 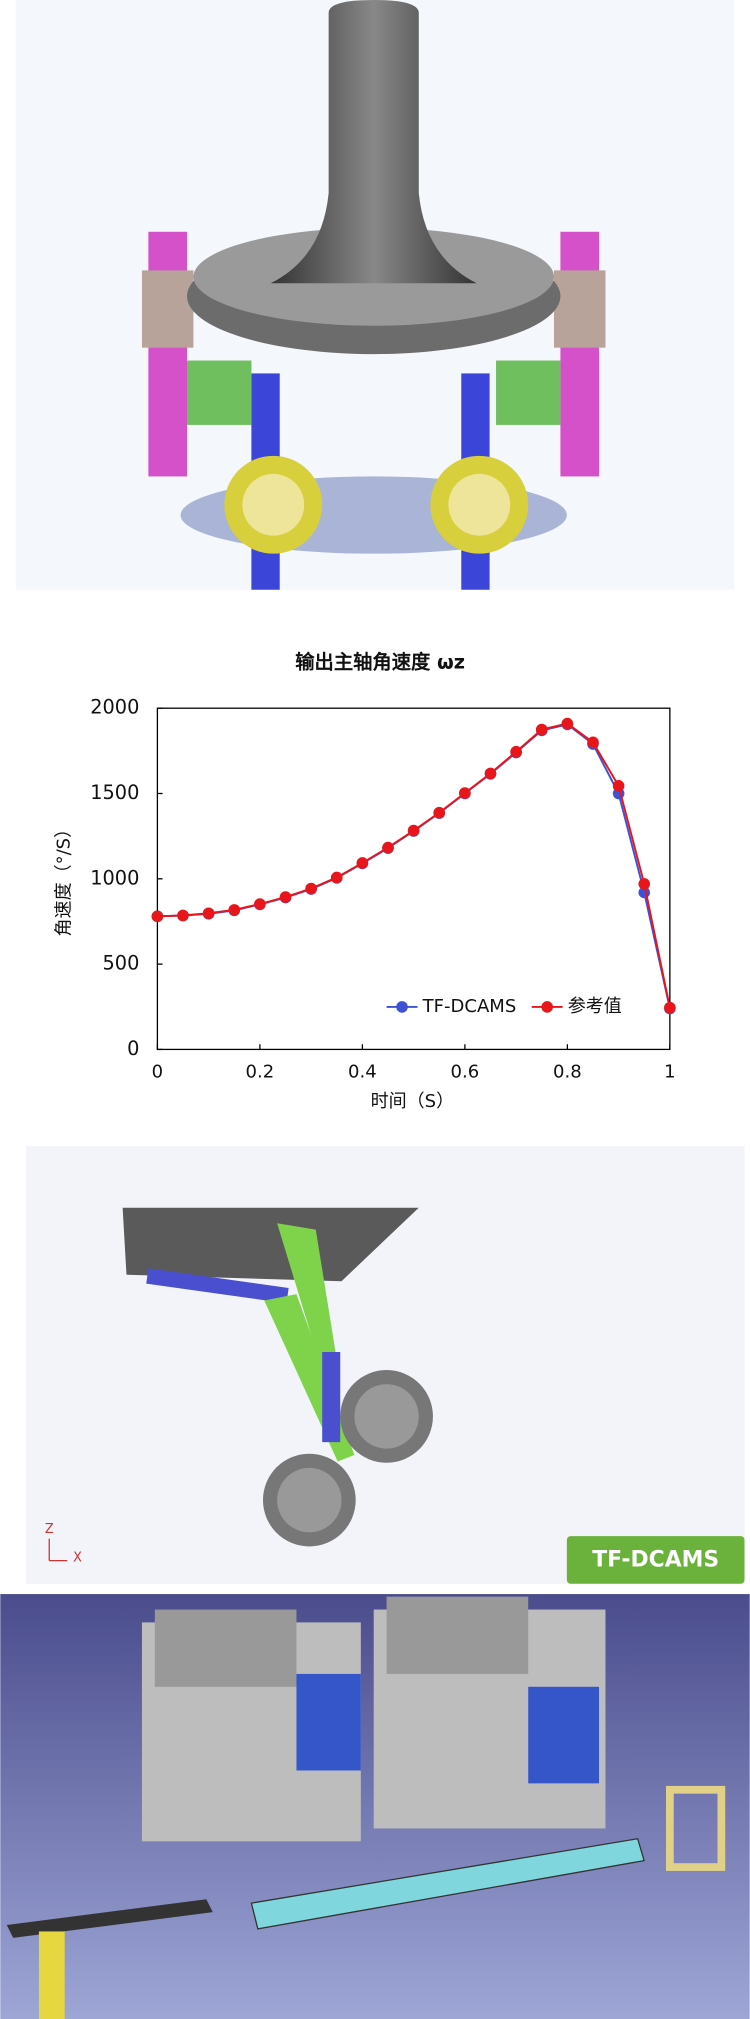 I want to click on axis-triad-label: X, so click(x=77, y=1558).